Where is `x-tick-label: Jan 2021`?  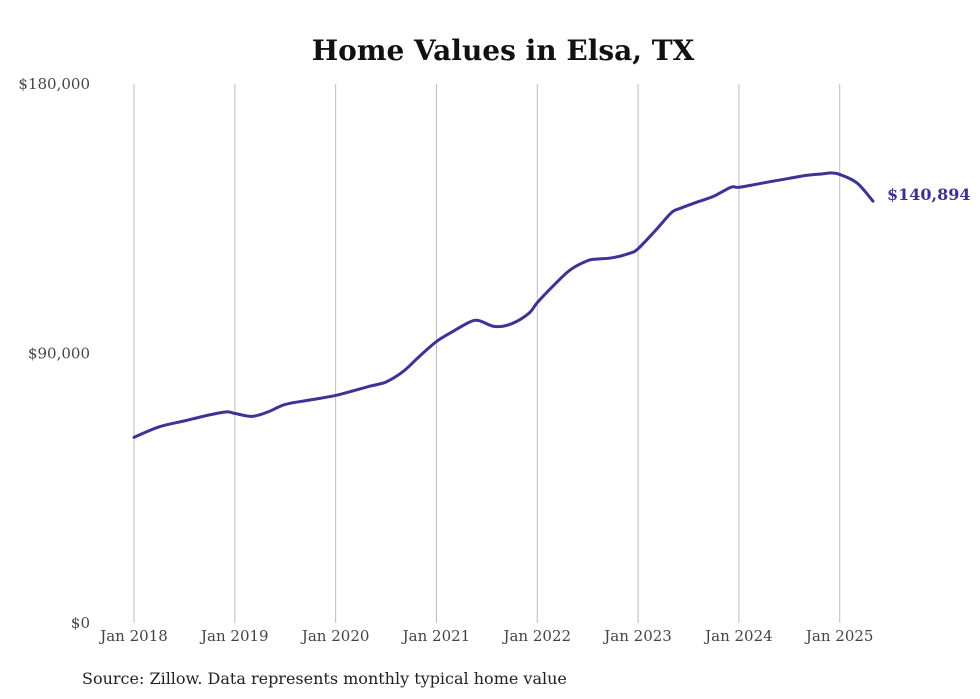
x-tick-label: Jan 2021 is located at coordinates (436, 636).